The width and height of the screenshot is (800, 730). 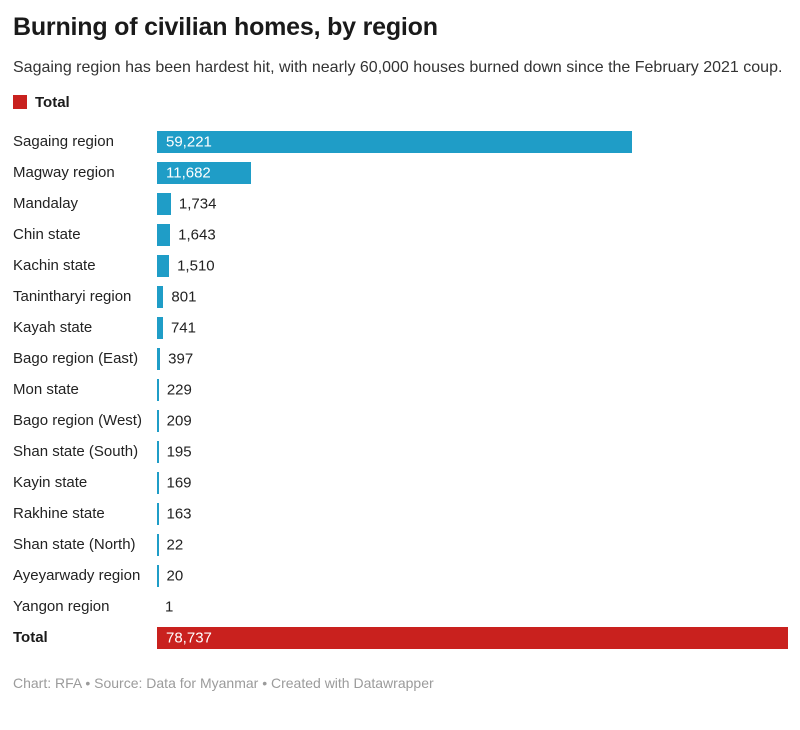 I want to click on bar-row: Ayeyarwady region 20, so click(x=400, y=575).